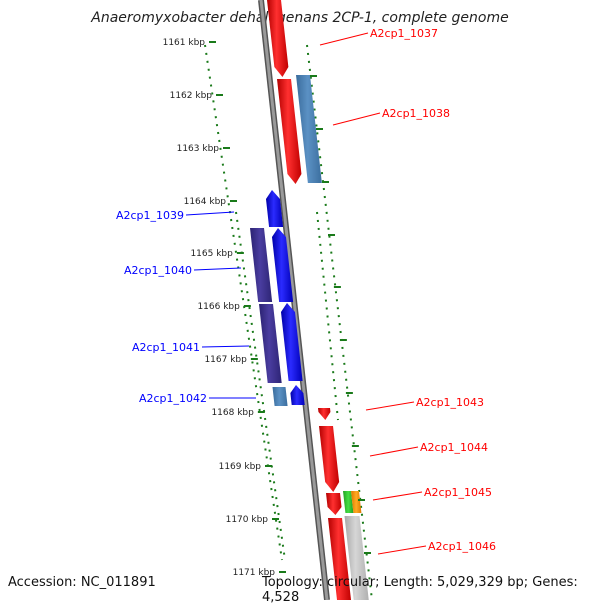 The image size is (600, 605). What do you see at coordinates (232, 413) in the screenshot?
I see `kbp-label: 1168 kbp` at bounding box center [232, 413].